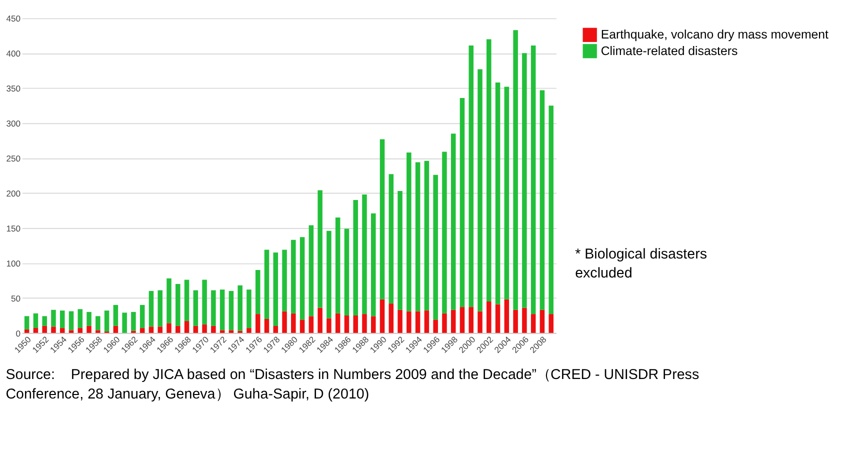 This screenshot has height=471, width=844. What do you see at coordinates (13, 158) in the screenshot?
I see `y-tick-label: 250` at bounding box center [13, 158].